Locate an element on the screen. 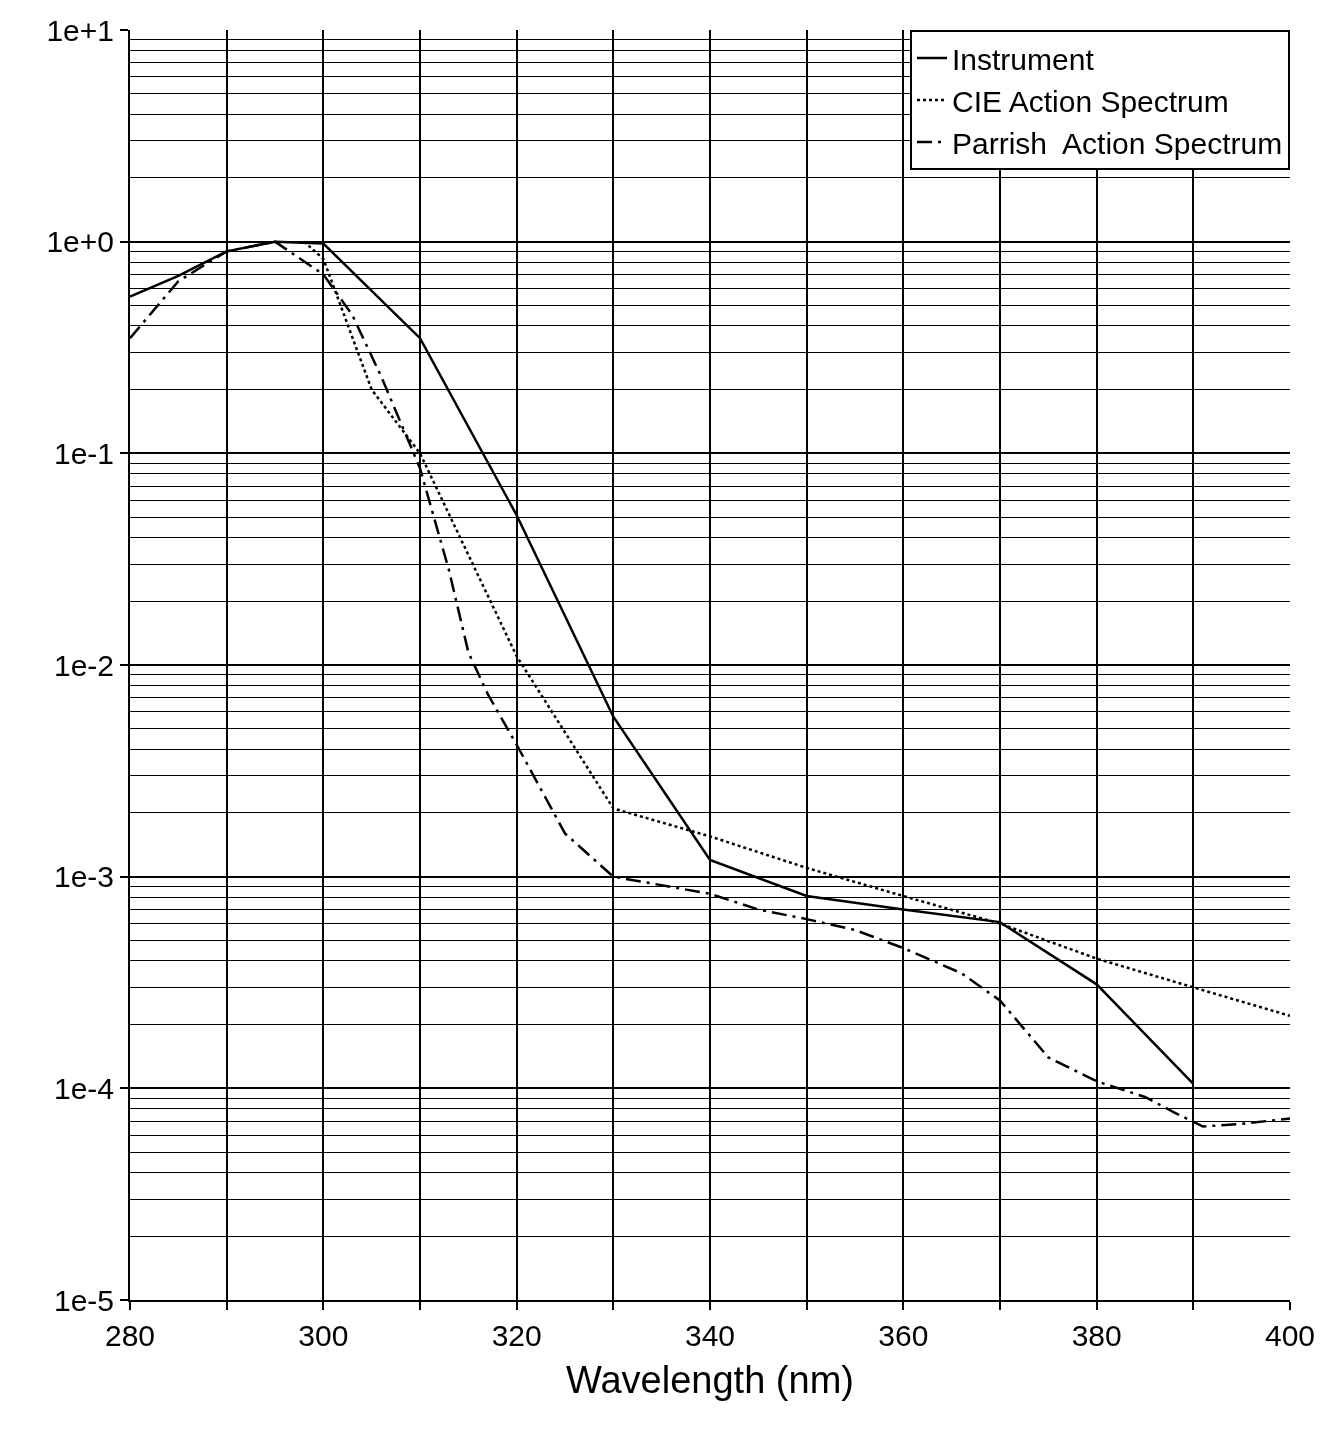 The width and height of the screenshot is (1335, 1450). x-tick-label: 380 is located at coordinates (1096, 1335).